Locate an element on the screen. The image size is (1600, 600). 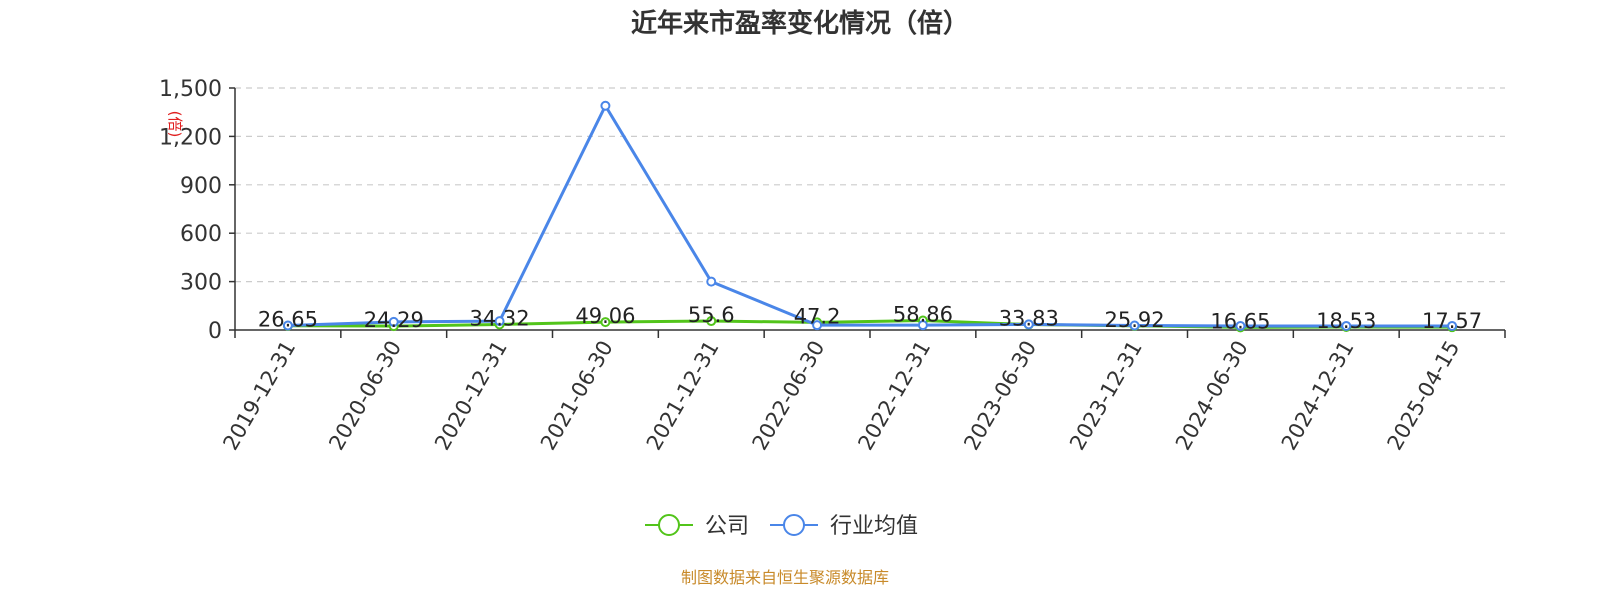
legend: 公司 行业均值 is located at coordinates (781, 526).